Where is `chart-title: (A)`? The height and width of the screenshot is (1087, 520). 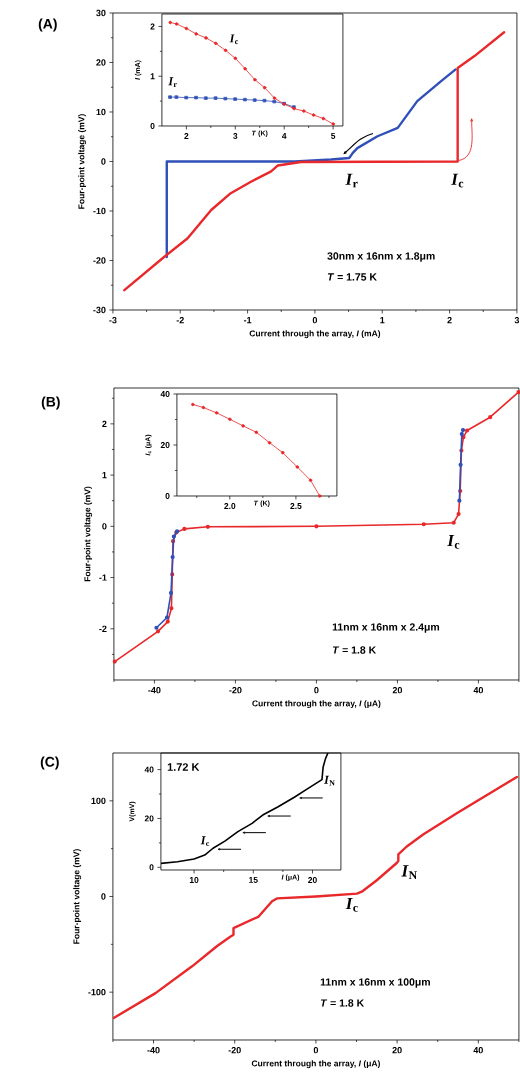
chart-title: (A) is located at coordinates (47, 25).